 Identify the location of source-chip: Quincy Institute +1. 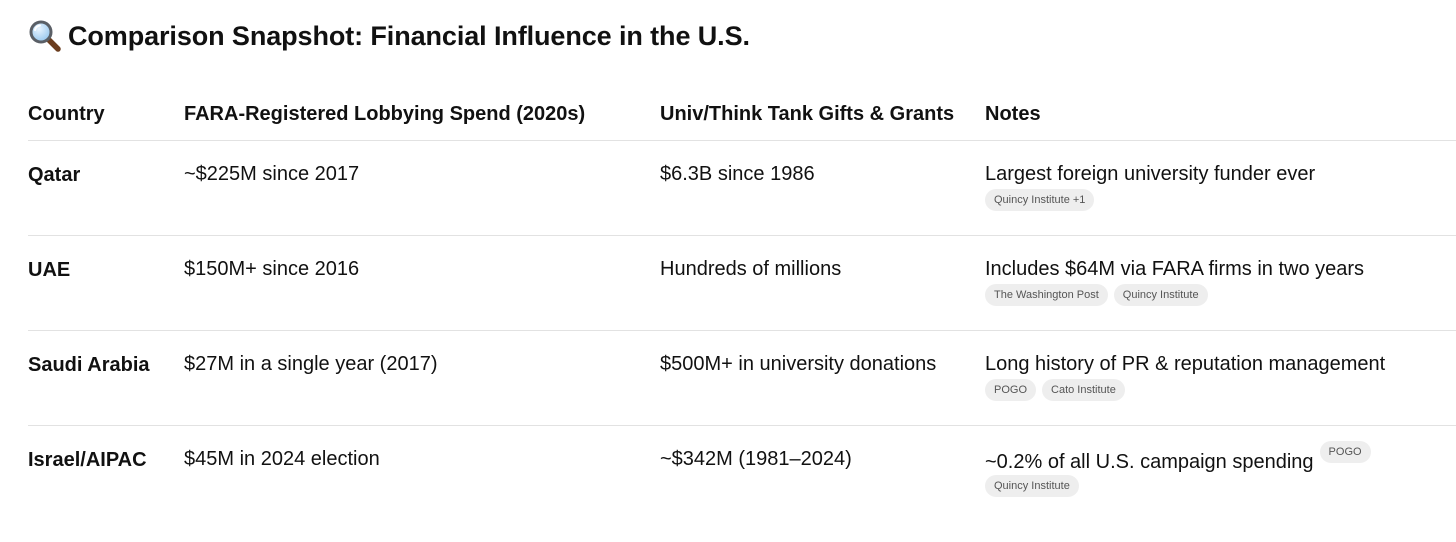
(1040, 200).